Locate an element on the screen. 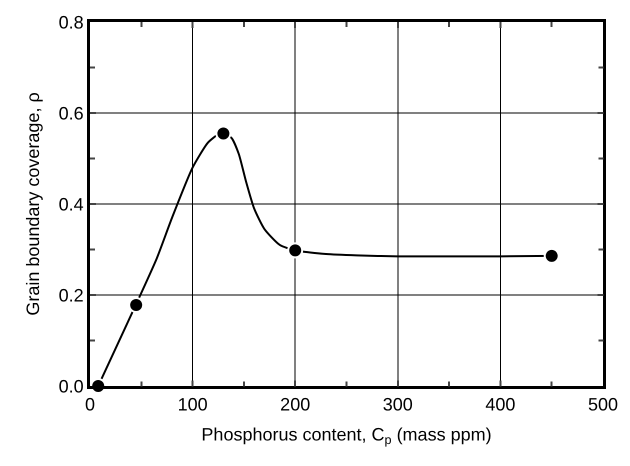 This screenshot has width=630, height=466. y-tick-label: 0.8 is located at coordinates (71, 22).